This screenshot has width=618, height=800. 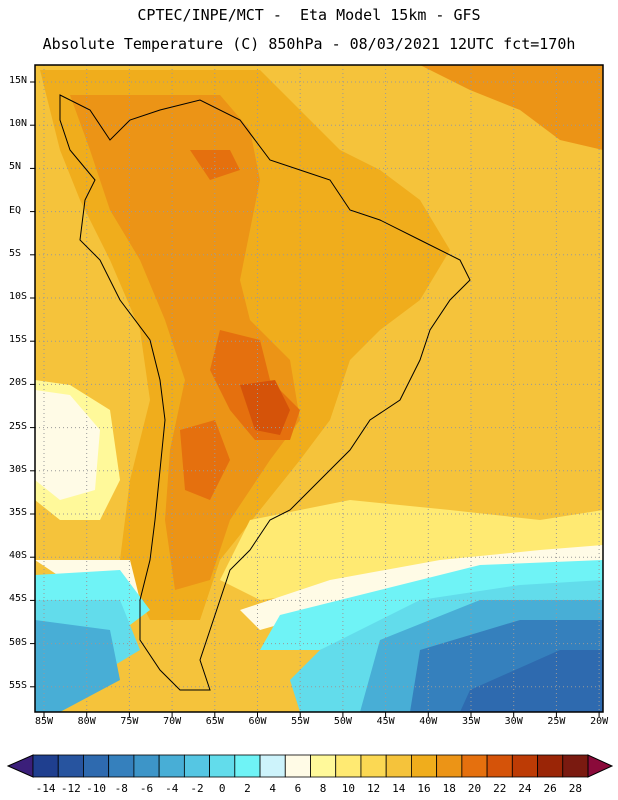 What do you see at coordinates (18, 599) in the screenshot?
I see `lat-label: 45S` at bounding box center [18, 599].